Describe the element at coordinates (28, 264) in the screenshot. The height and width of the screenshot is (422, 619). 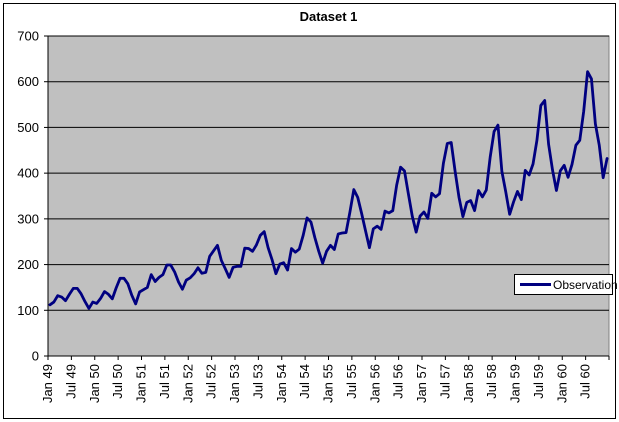
I see `y-tick-label: 200` at that location.